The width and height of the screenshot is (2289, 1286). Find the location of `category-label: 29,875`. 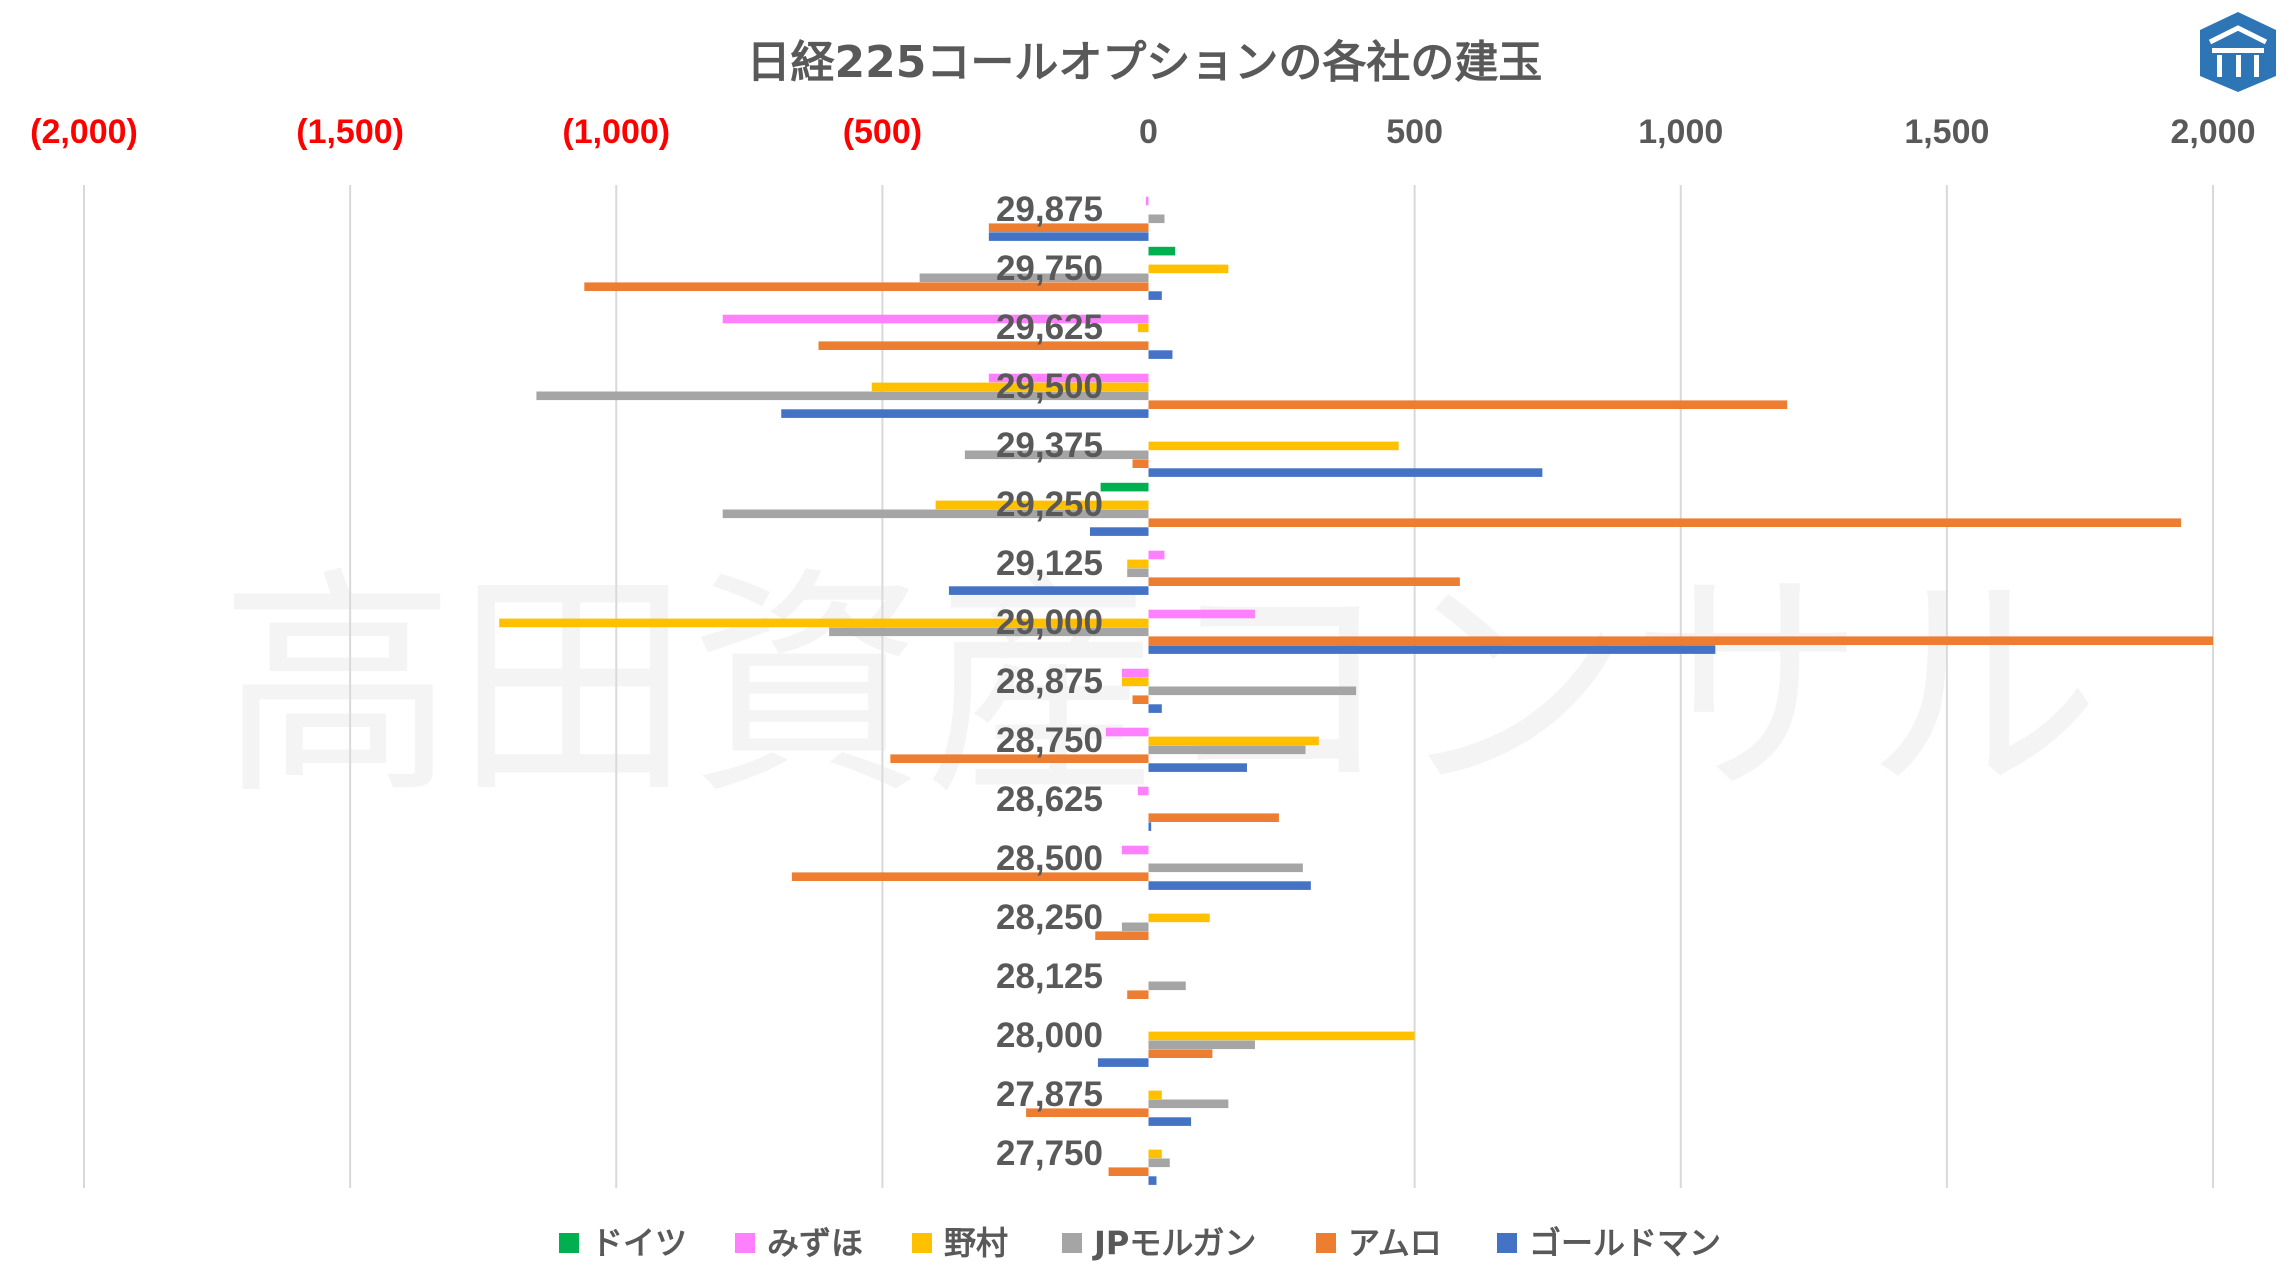

category-label: 29,875 is located at coordinates (1049, 209).